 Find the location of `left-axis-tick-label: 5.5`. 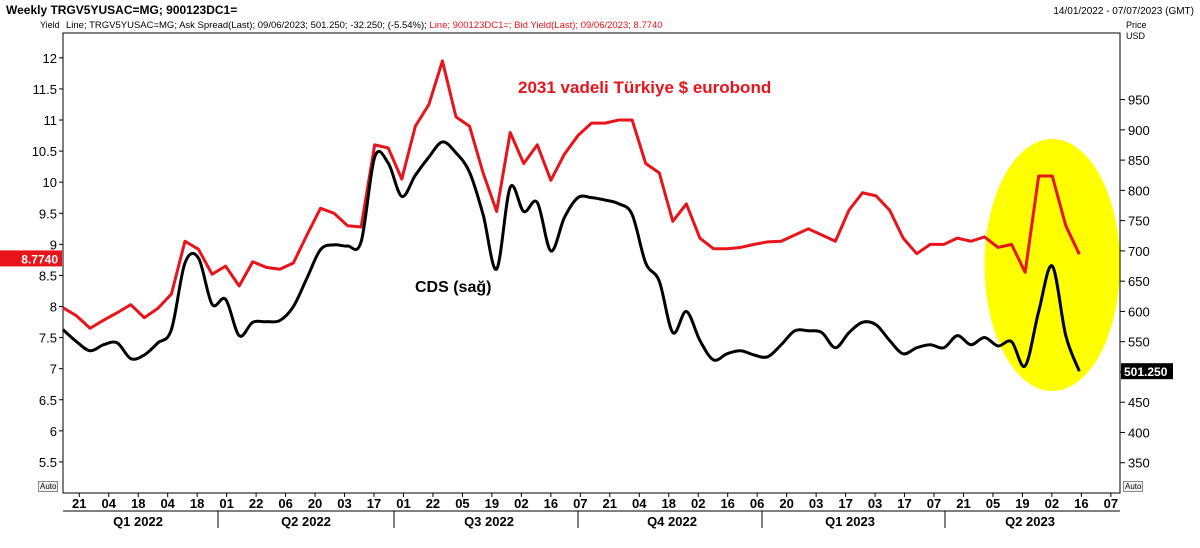

left-axis-tick-label: 5.5 is located at coordinates (48, 462).